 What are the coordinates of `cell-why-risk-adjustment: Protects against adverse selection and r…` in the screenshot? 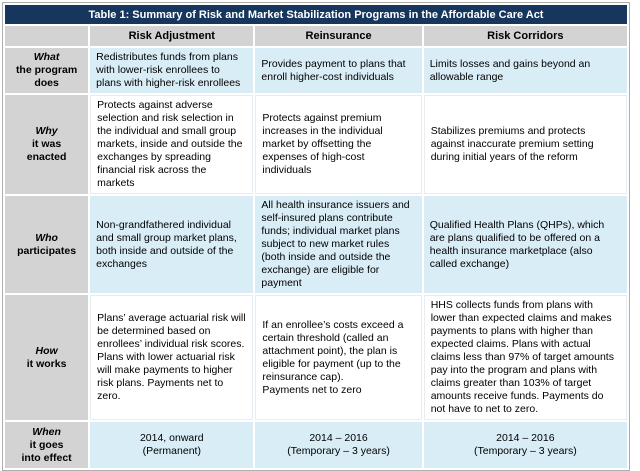 It's located at (172, 145).